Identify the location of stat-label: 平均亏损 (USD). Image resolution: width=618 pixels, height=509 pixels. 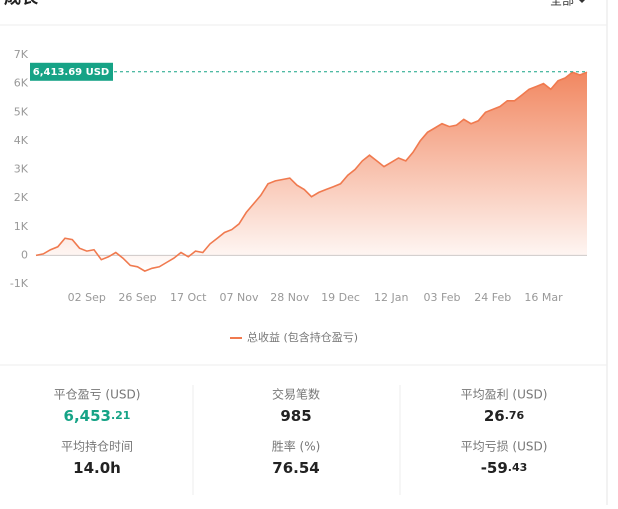
(504, 447).